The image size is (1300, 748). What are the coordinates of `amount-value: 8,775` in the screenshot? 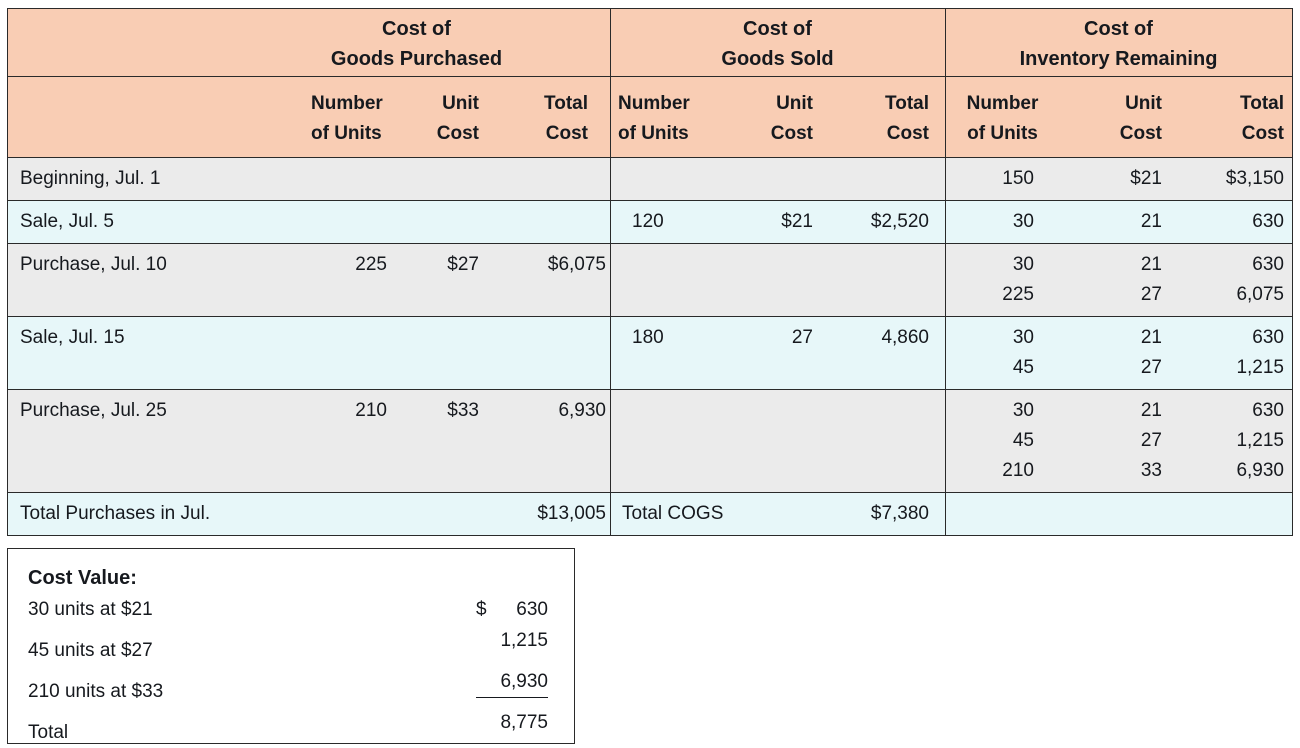 It's located at (524, 722).